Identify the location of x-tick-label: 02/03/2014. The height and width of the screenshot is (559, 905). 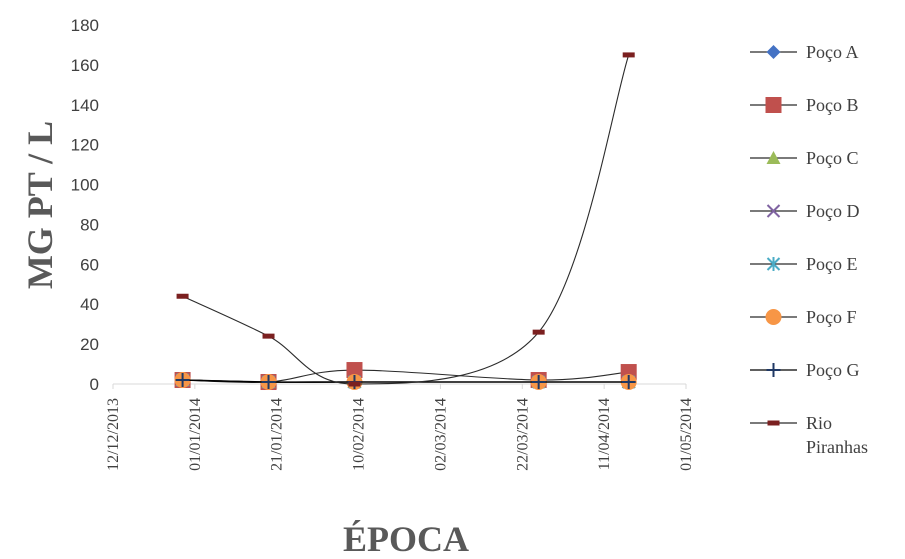
(440, 434).